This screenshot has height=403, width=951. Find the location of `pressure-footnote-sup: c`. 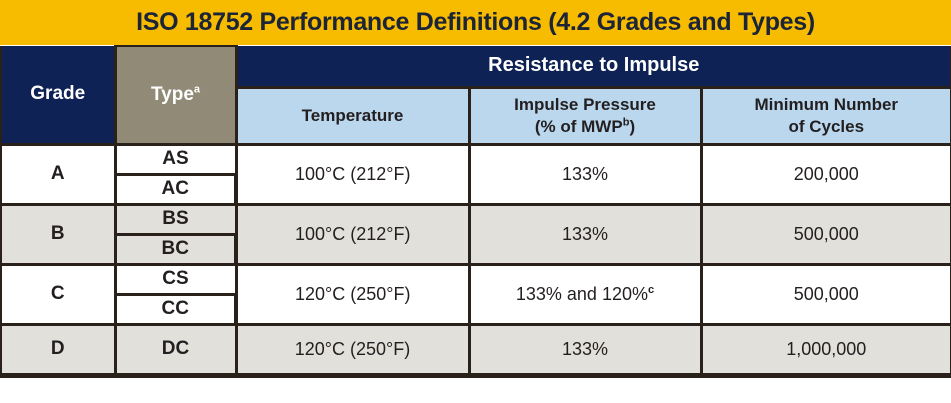

pressure-footnote-sup: c is located at coordinates (651, 289).